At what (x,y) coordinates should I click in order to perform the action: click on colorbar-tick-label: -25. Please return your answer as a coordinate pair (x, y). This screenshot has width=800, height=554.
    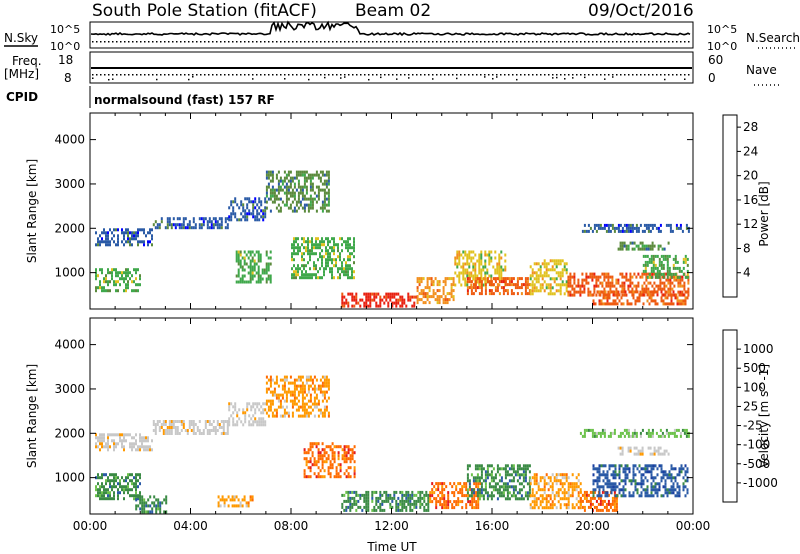
    Looking at the image, I should click on (753, 426).